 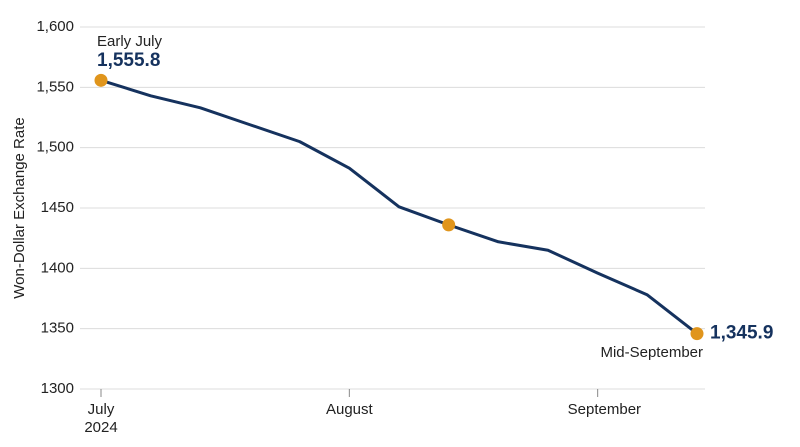 I want to click on annotation: Mid-September, so click(x=651, y=352).